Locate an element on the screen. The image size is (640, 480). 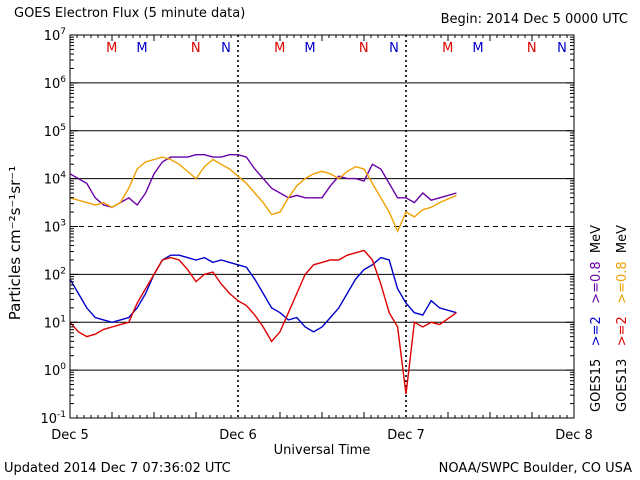
x-tick-label: Dec 7 is located at coordinates (406, 435).